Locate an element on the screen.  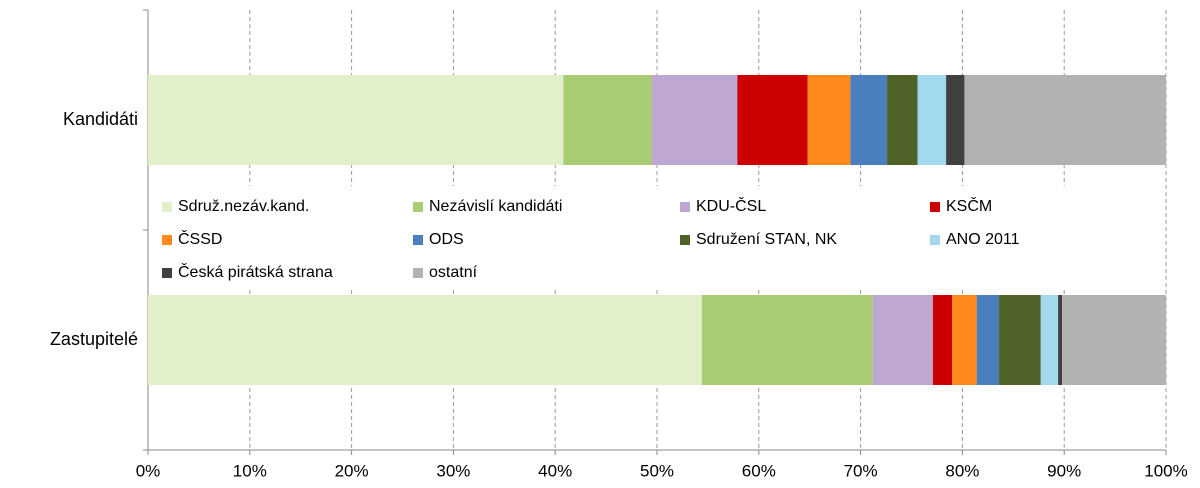
legend-label: Nezávislí kandidáti is located at coordinates (495, 206).